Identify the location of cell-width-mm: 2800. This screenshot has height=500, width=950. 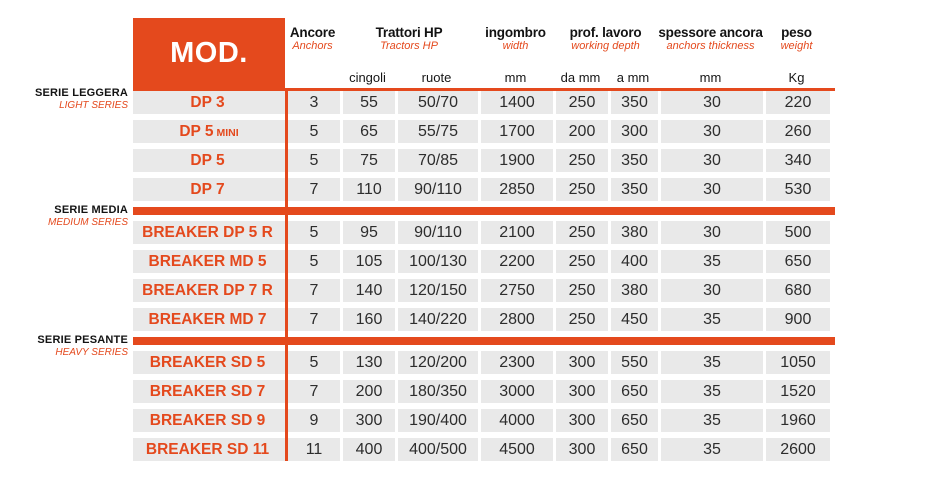
(517, 319).